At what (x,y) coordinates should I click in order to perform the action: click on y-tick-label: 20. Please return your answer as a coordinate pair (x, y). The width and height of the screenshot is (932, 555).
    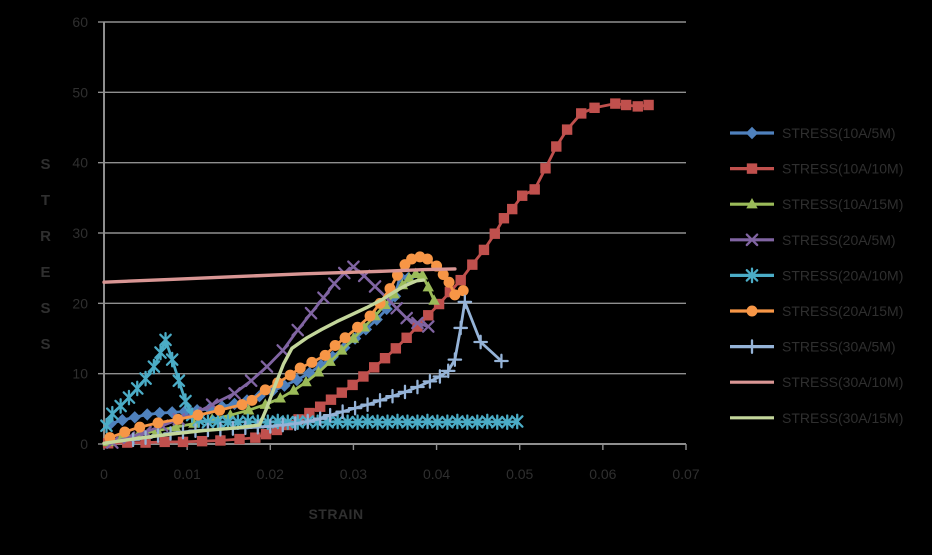
    Looking at the image, I should click on (80, 303).